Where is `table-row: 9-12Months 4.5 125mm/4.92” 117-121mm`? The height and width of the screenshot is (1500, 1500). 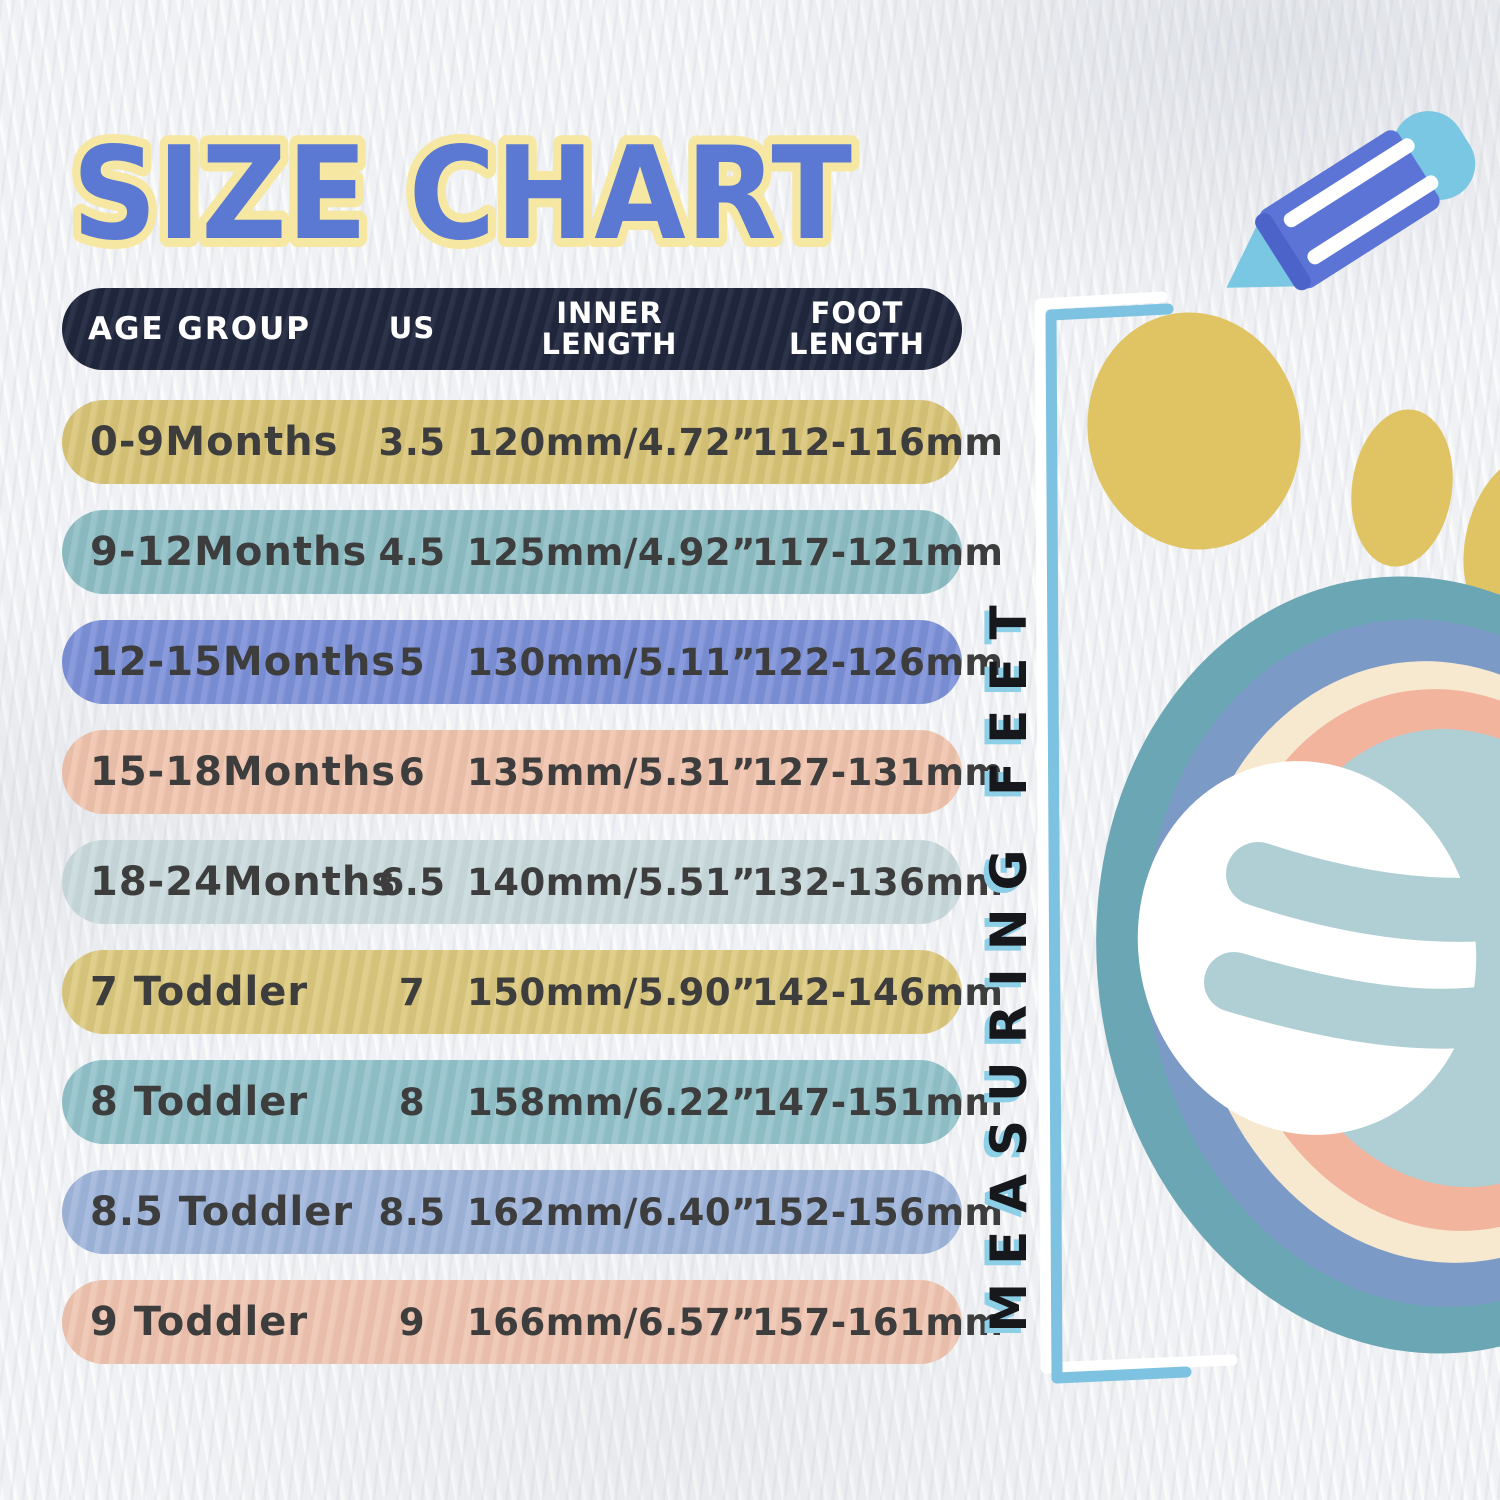 table-row: 9-12Months 4.5 125mm/4.92” 117-121mm is located at coordinates (532, 552).